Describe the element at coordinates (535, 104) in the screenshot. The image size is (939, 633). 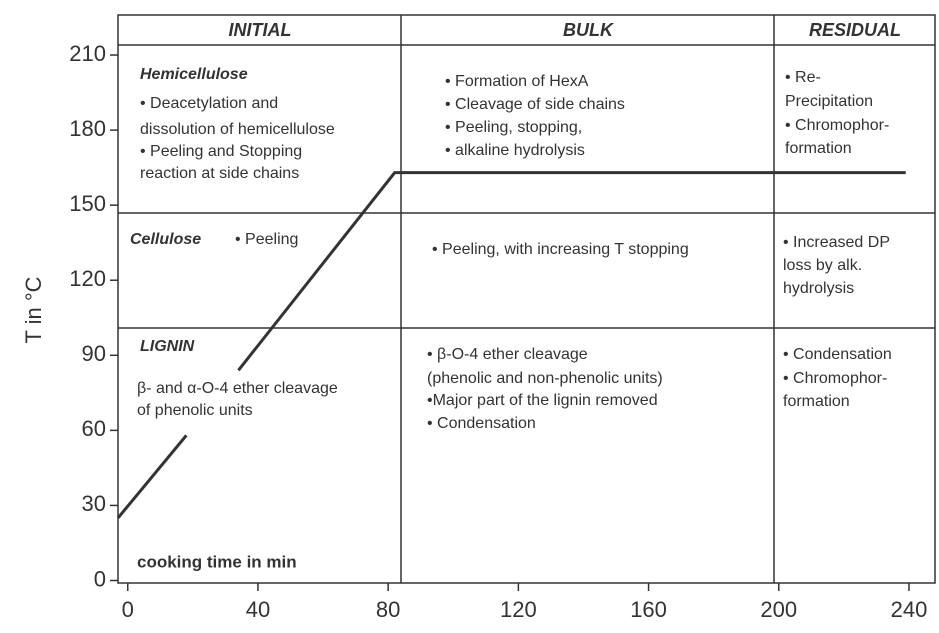
I see `cell-text: • Cleavage of side chains` at that location.